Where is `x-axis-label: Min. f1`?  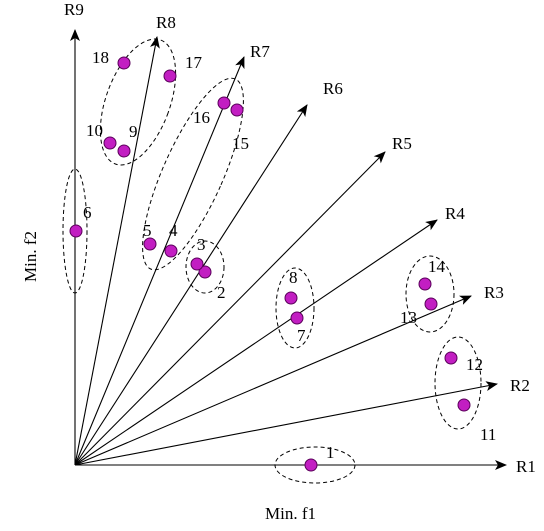 x-axis-label: Min. f1 is located at coordinates (290, 513).